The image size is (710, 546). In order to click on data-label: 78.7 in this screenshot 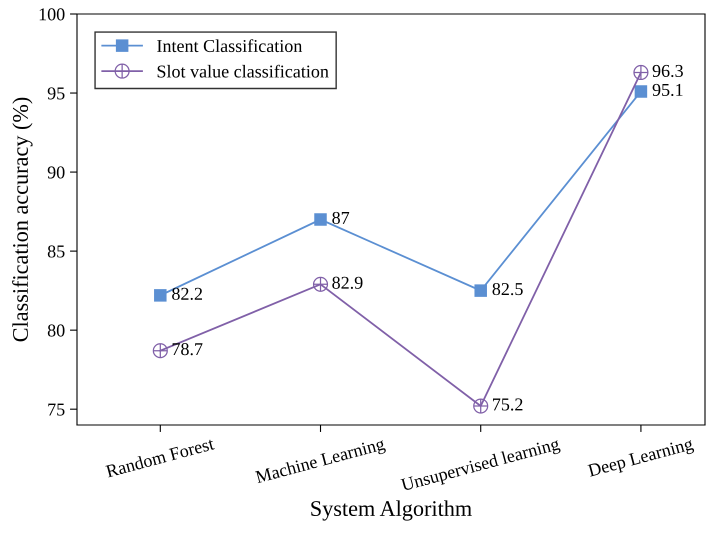, I will do `click(187, 349)`.